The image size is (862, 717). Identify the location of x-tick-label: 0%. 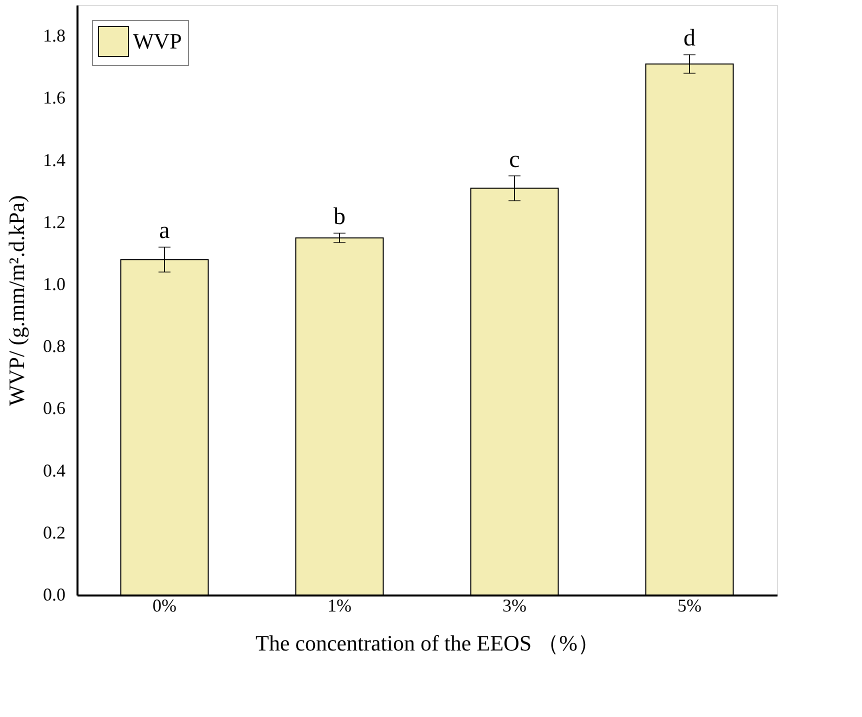
(164, 606).